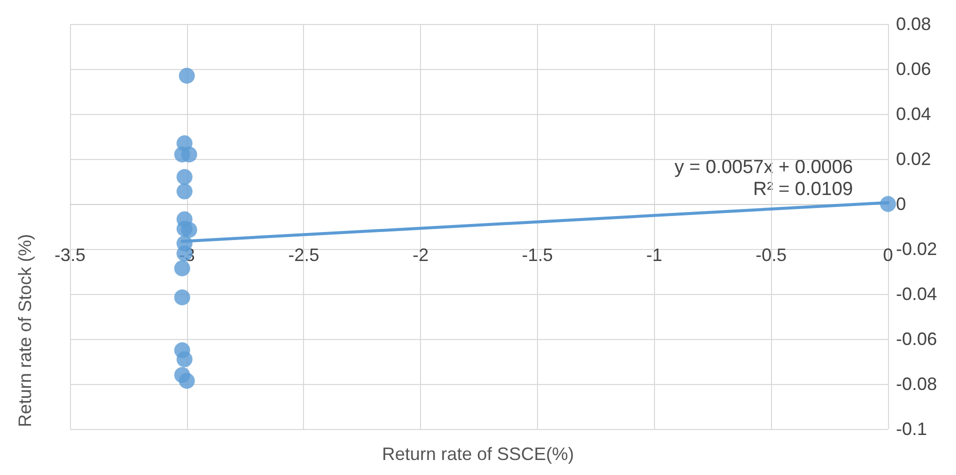 Image resolution: width=956 pixels, height=475 pixels. Describe the element at coordinates (420, 255) in the screenshot. I see `x-tick-label: -2` at that location.